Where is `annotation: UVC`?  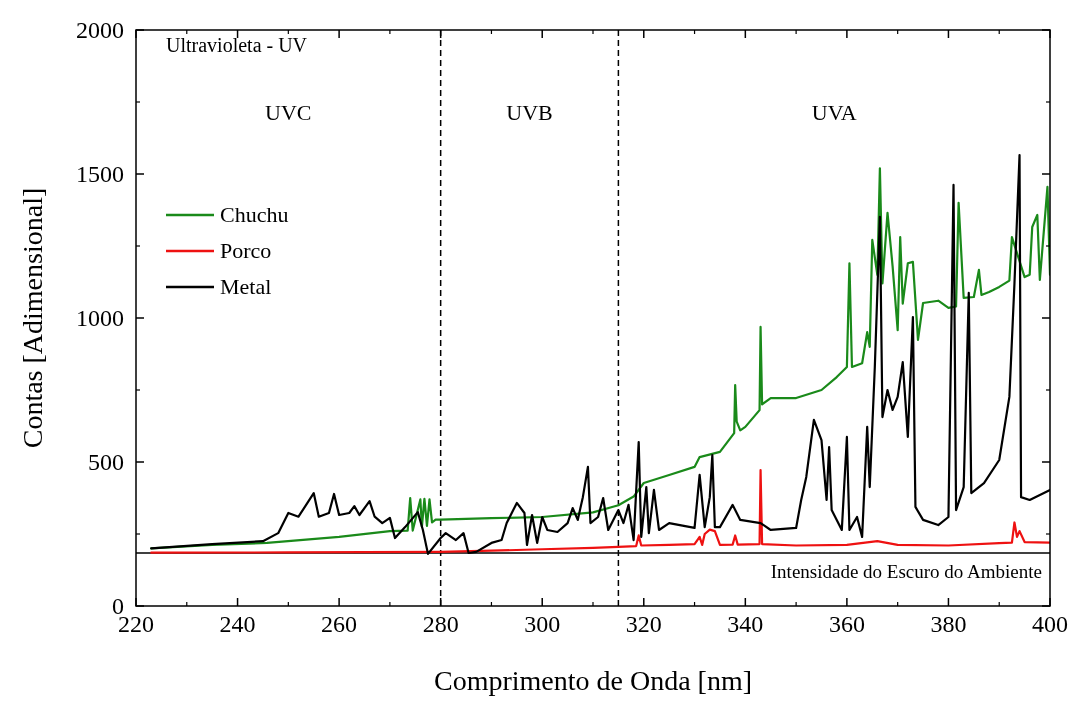 annotation: UVC is located at coordinates (288, 112).